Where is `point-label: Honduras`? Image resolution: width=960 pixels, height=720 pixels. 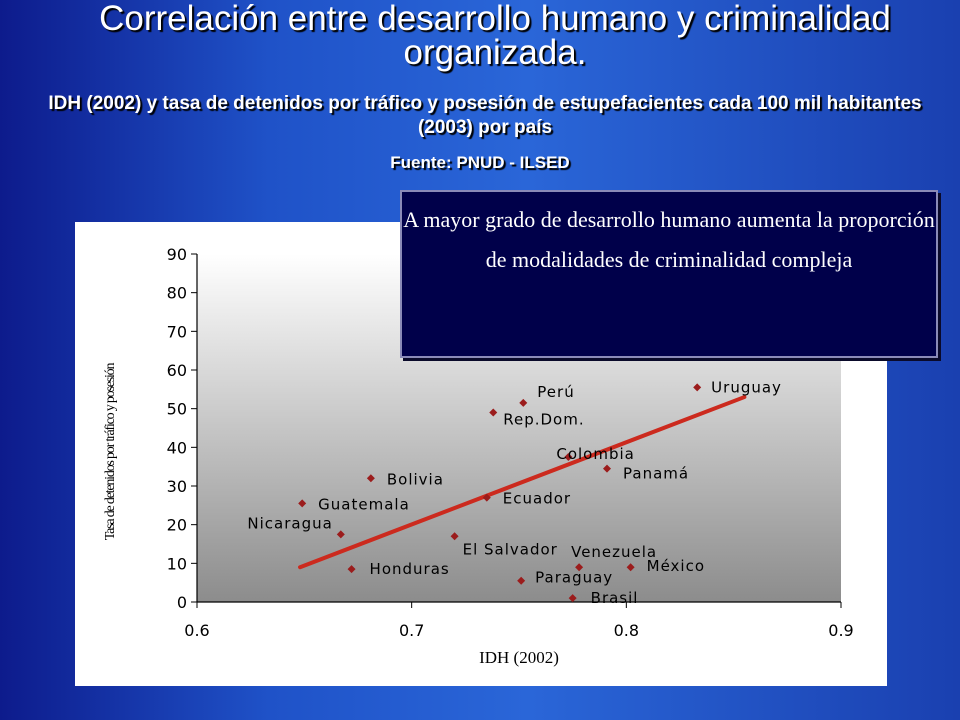
point-label: Honduras is located at coordinates (410, 569).